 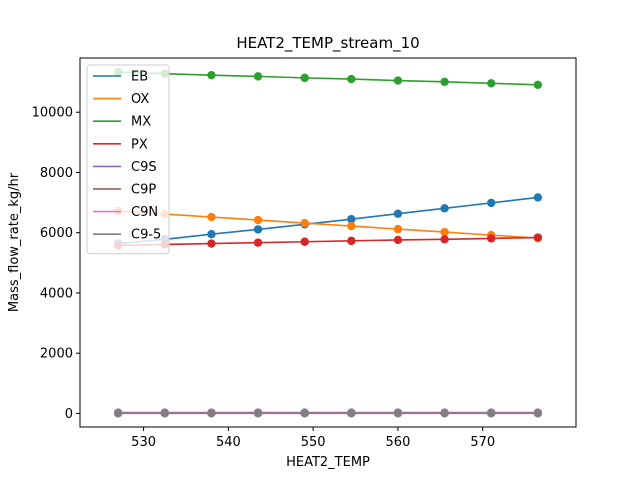 I want to click on legend: EB OX MX PX C9S C9P C9N C9-5, so click(x=128, y=159).